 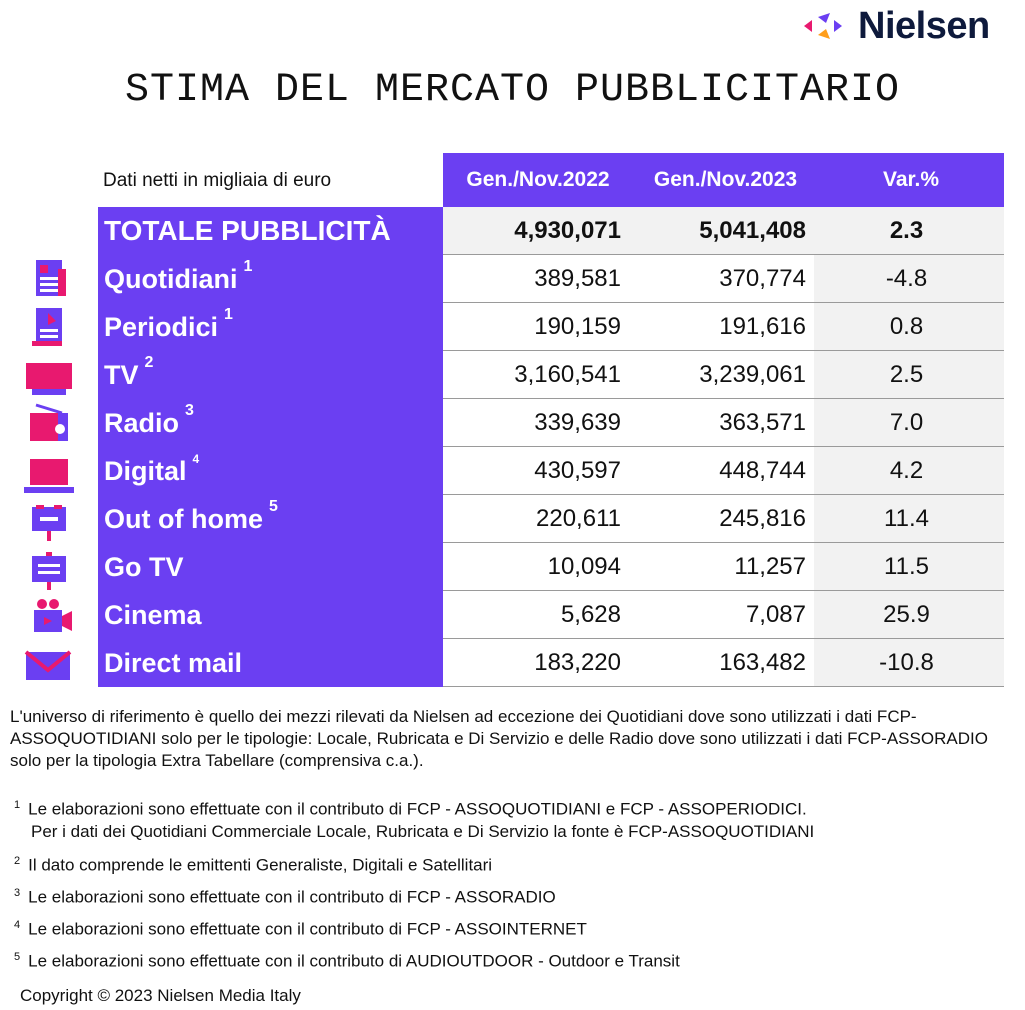 What do you see at coordinates (719, 231) in the screenshot?
I see `cell-2023: 5,041,408` at bounding box center [719, 231].